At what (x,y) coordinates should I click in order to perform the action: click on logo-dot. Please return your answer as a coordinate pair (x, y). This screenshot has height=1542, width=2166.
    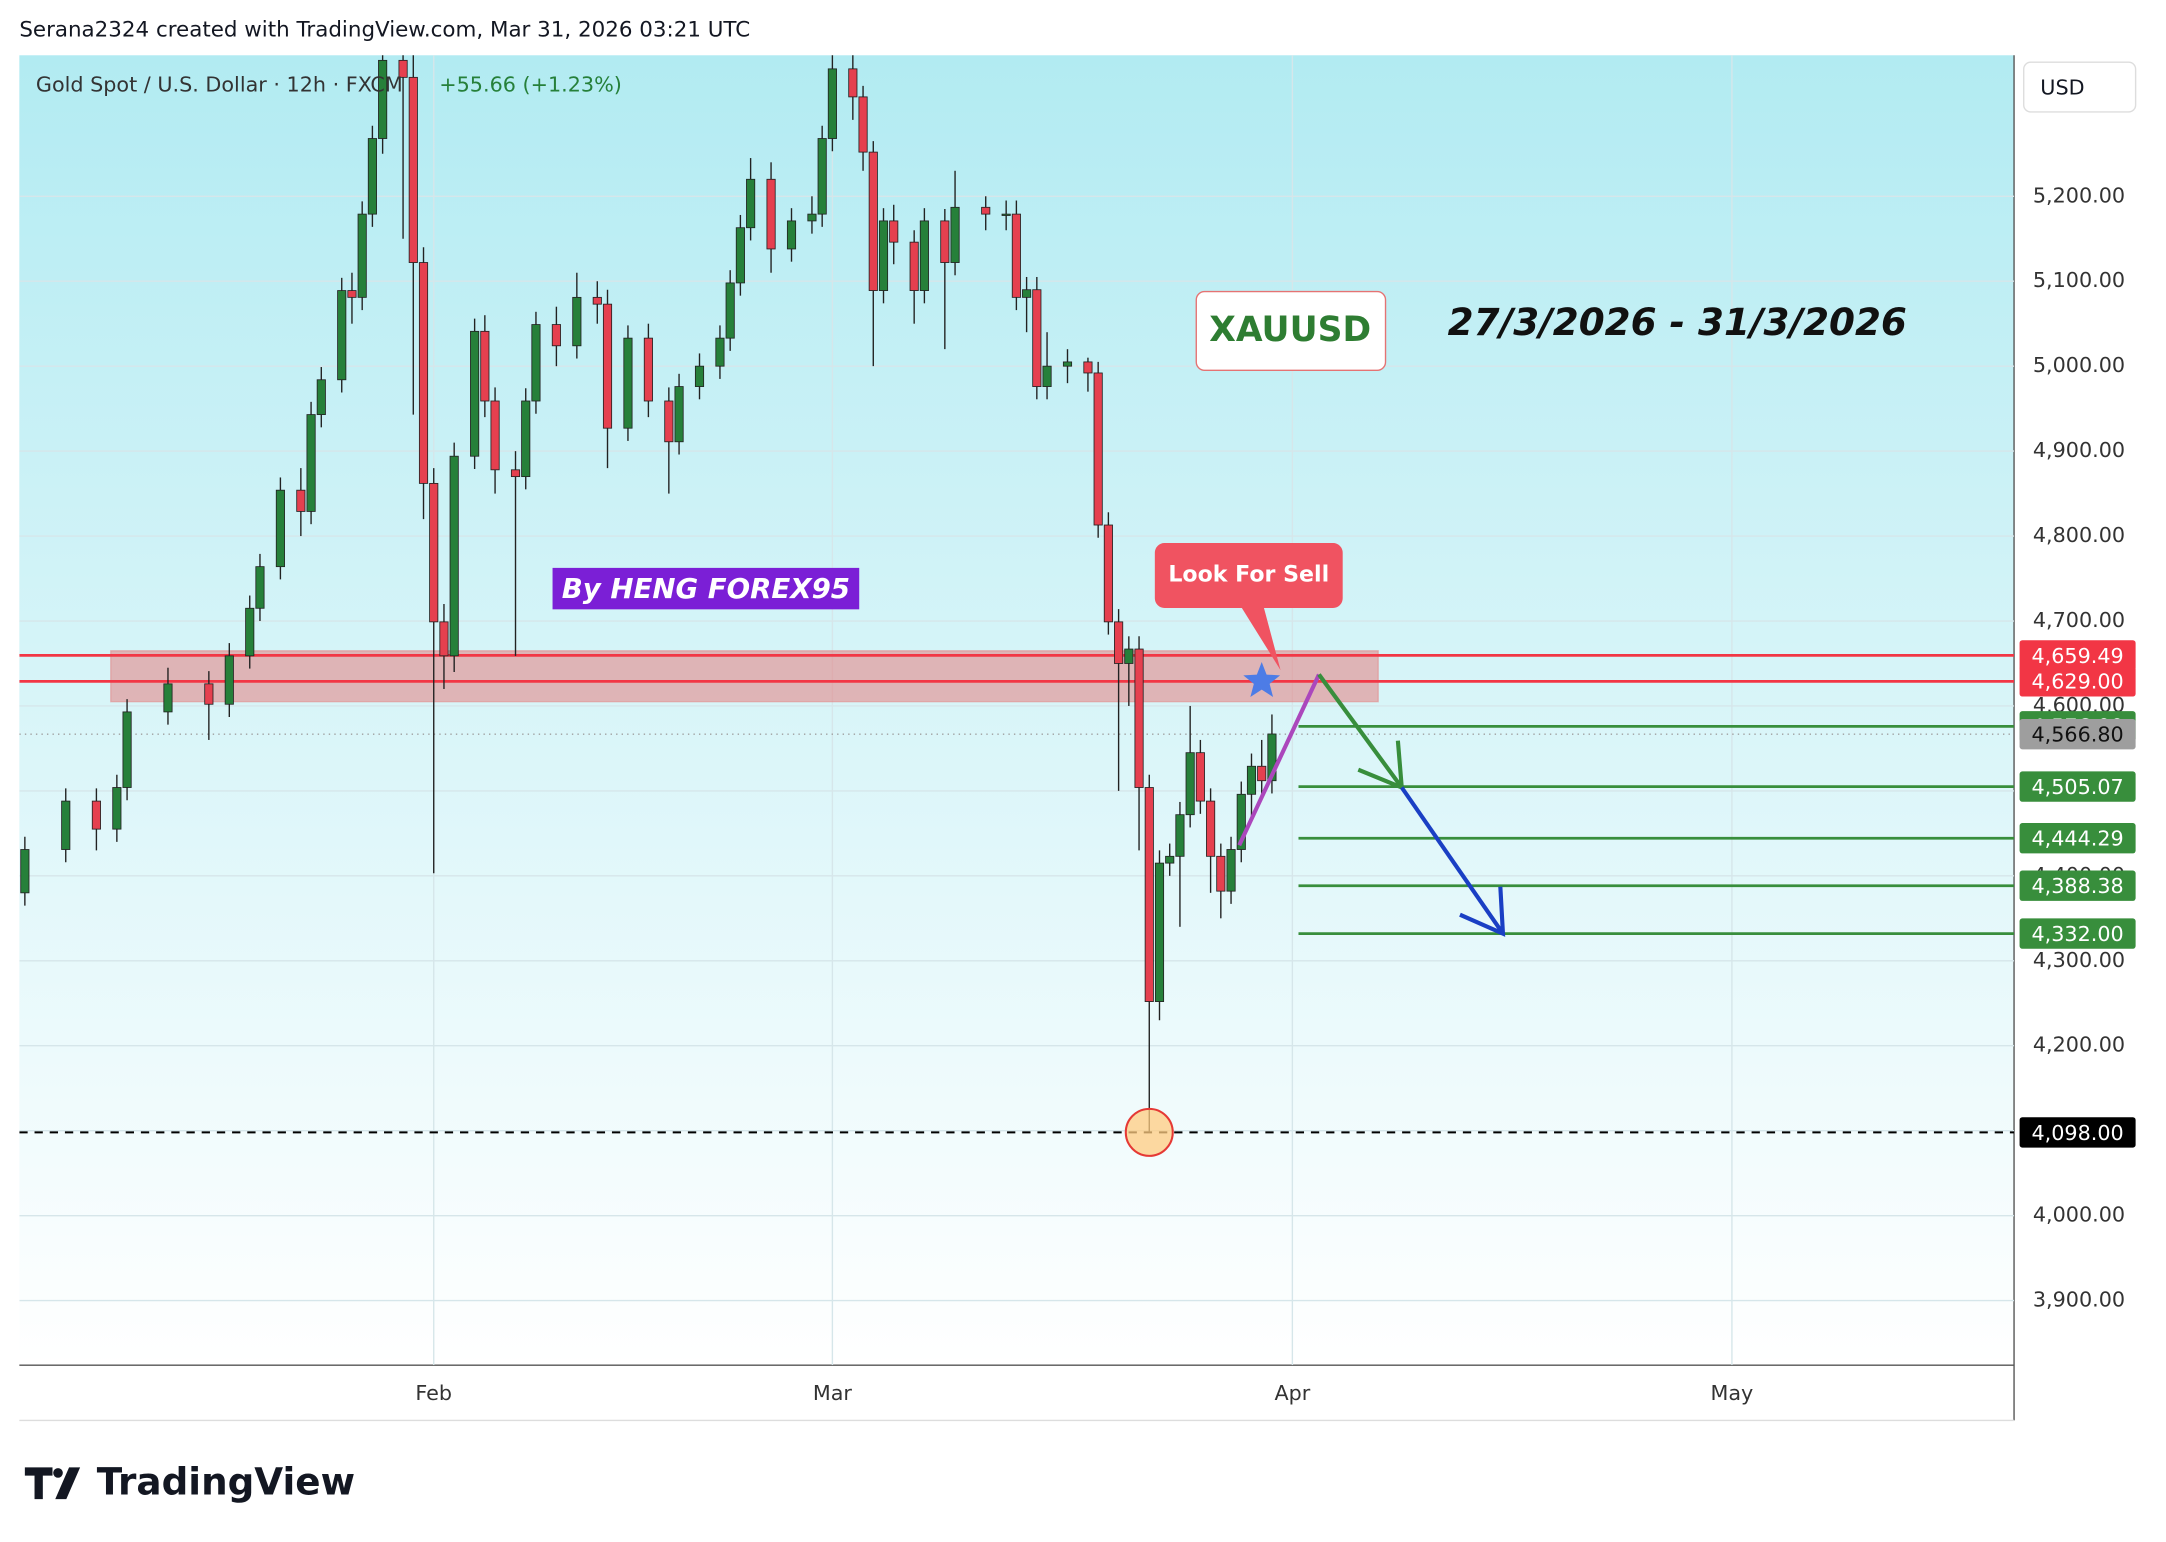
    Looking at the image, I should click on (58, 1473).